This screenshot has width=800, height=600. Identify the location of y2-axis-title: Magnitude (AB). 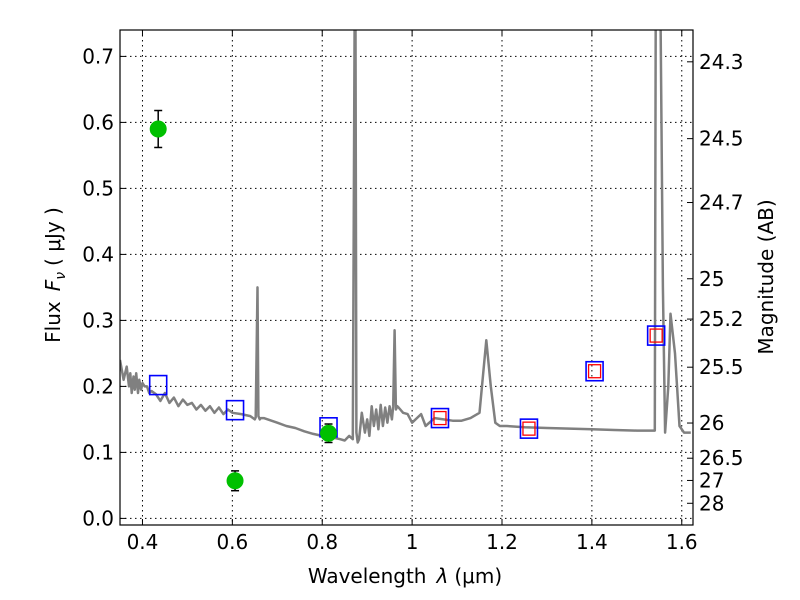
(766, 276).